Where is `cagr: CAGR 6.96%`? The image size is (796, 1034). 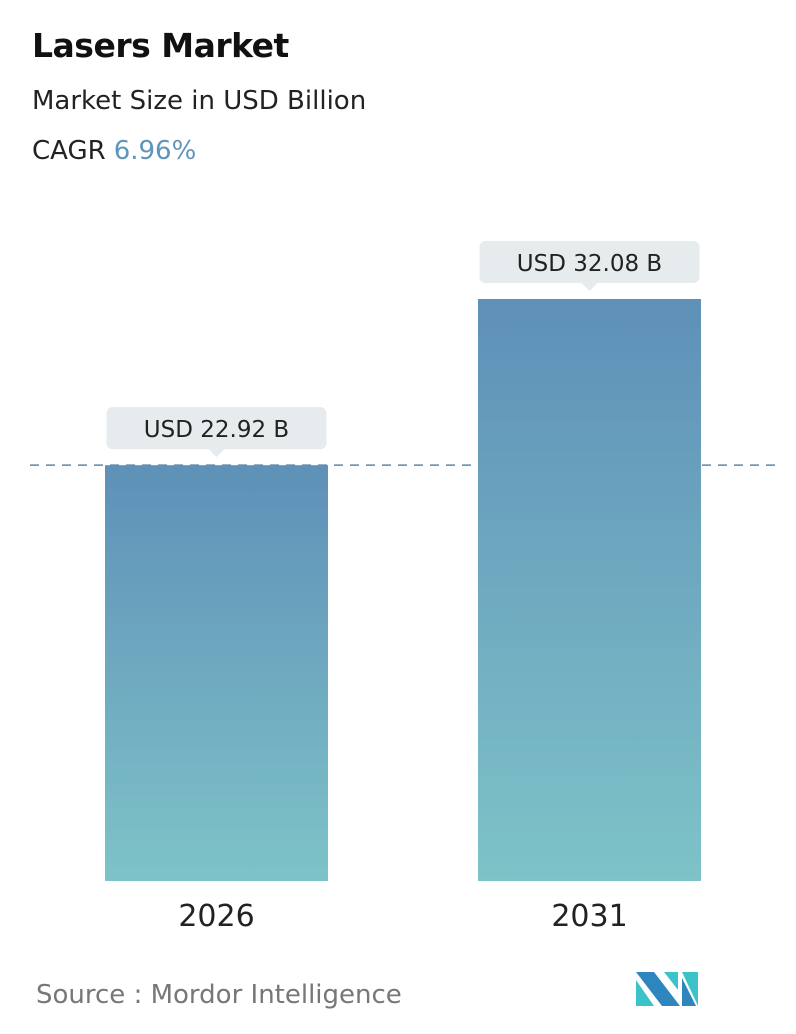
cagr: CAGR 6.96% is located at coordinates (114, 151).